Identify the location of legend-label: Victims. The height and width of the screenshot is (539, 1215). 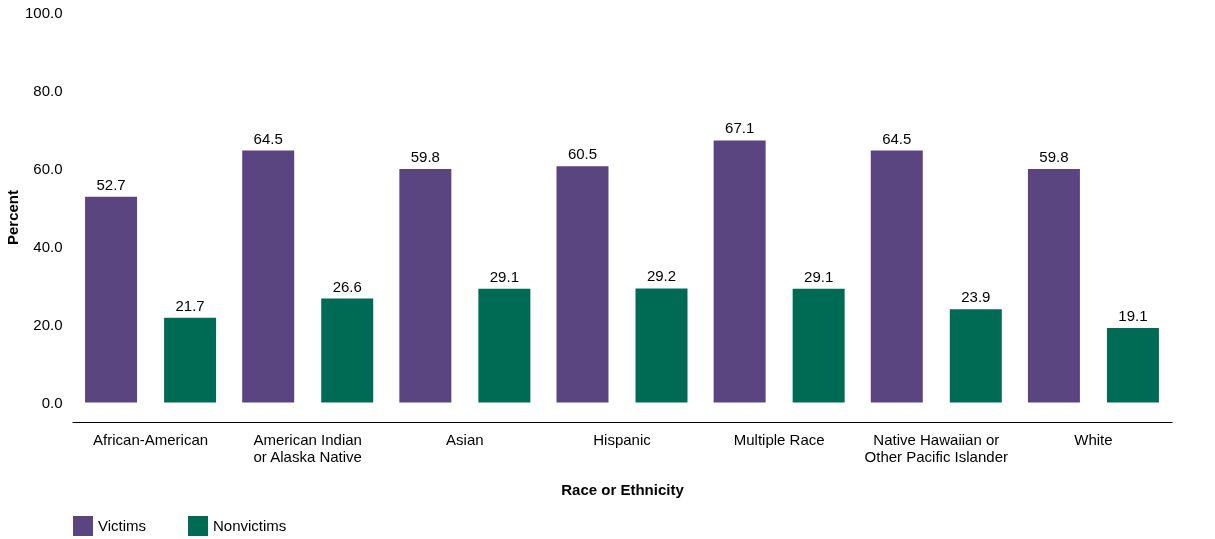
(122, 525).